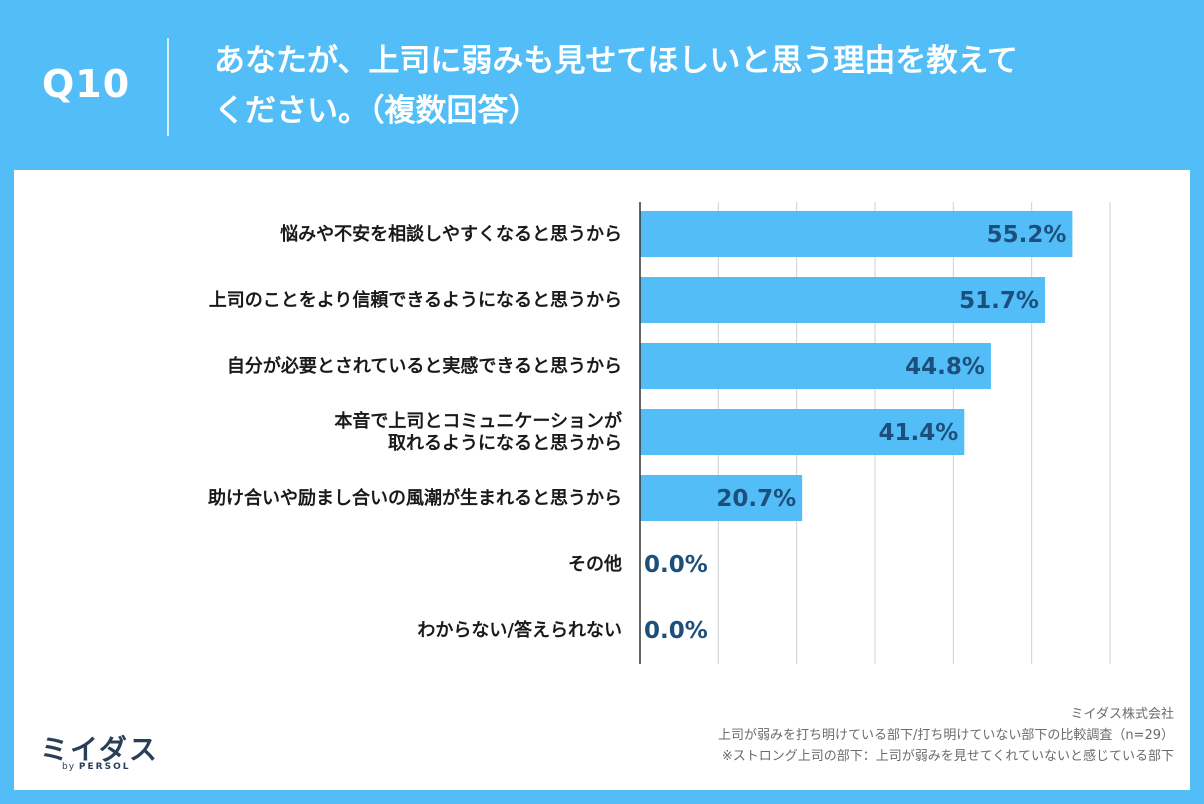 The image size is (1204, 804). Describe the element at coordinates (999, 301) in the screenshot. I see `value-label: 51.7%` at that location.